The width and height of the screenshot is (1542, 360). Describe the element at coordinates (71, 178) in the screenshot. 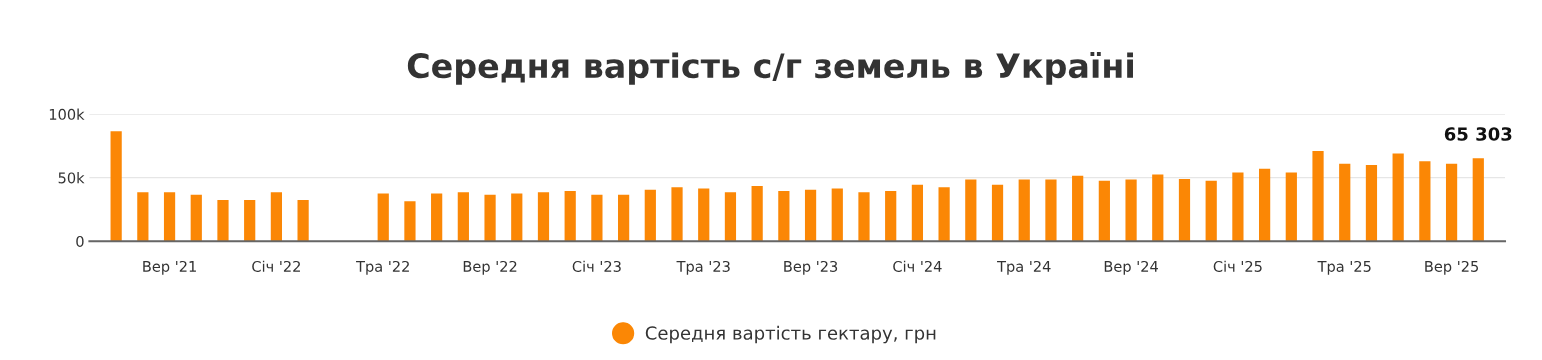

I see `y-tick-label: 50k` at that location.